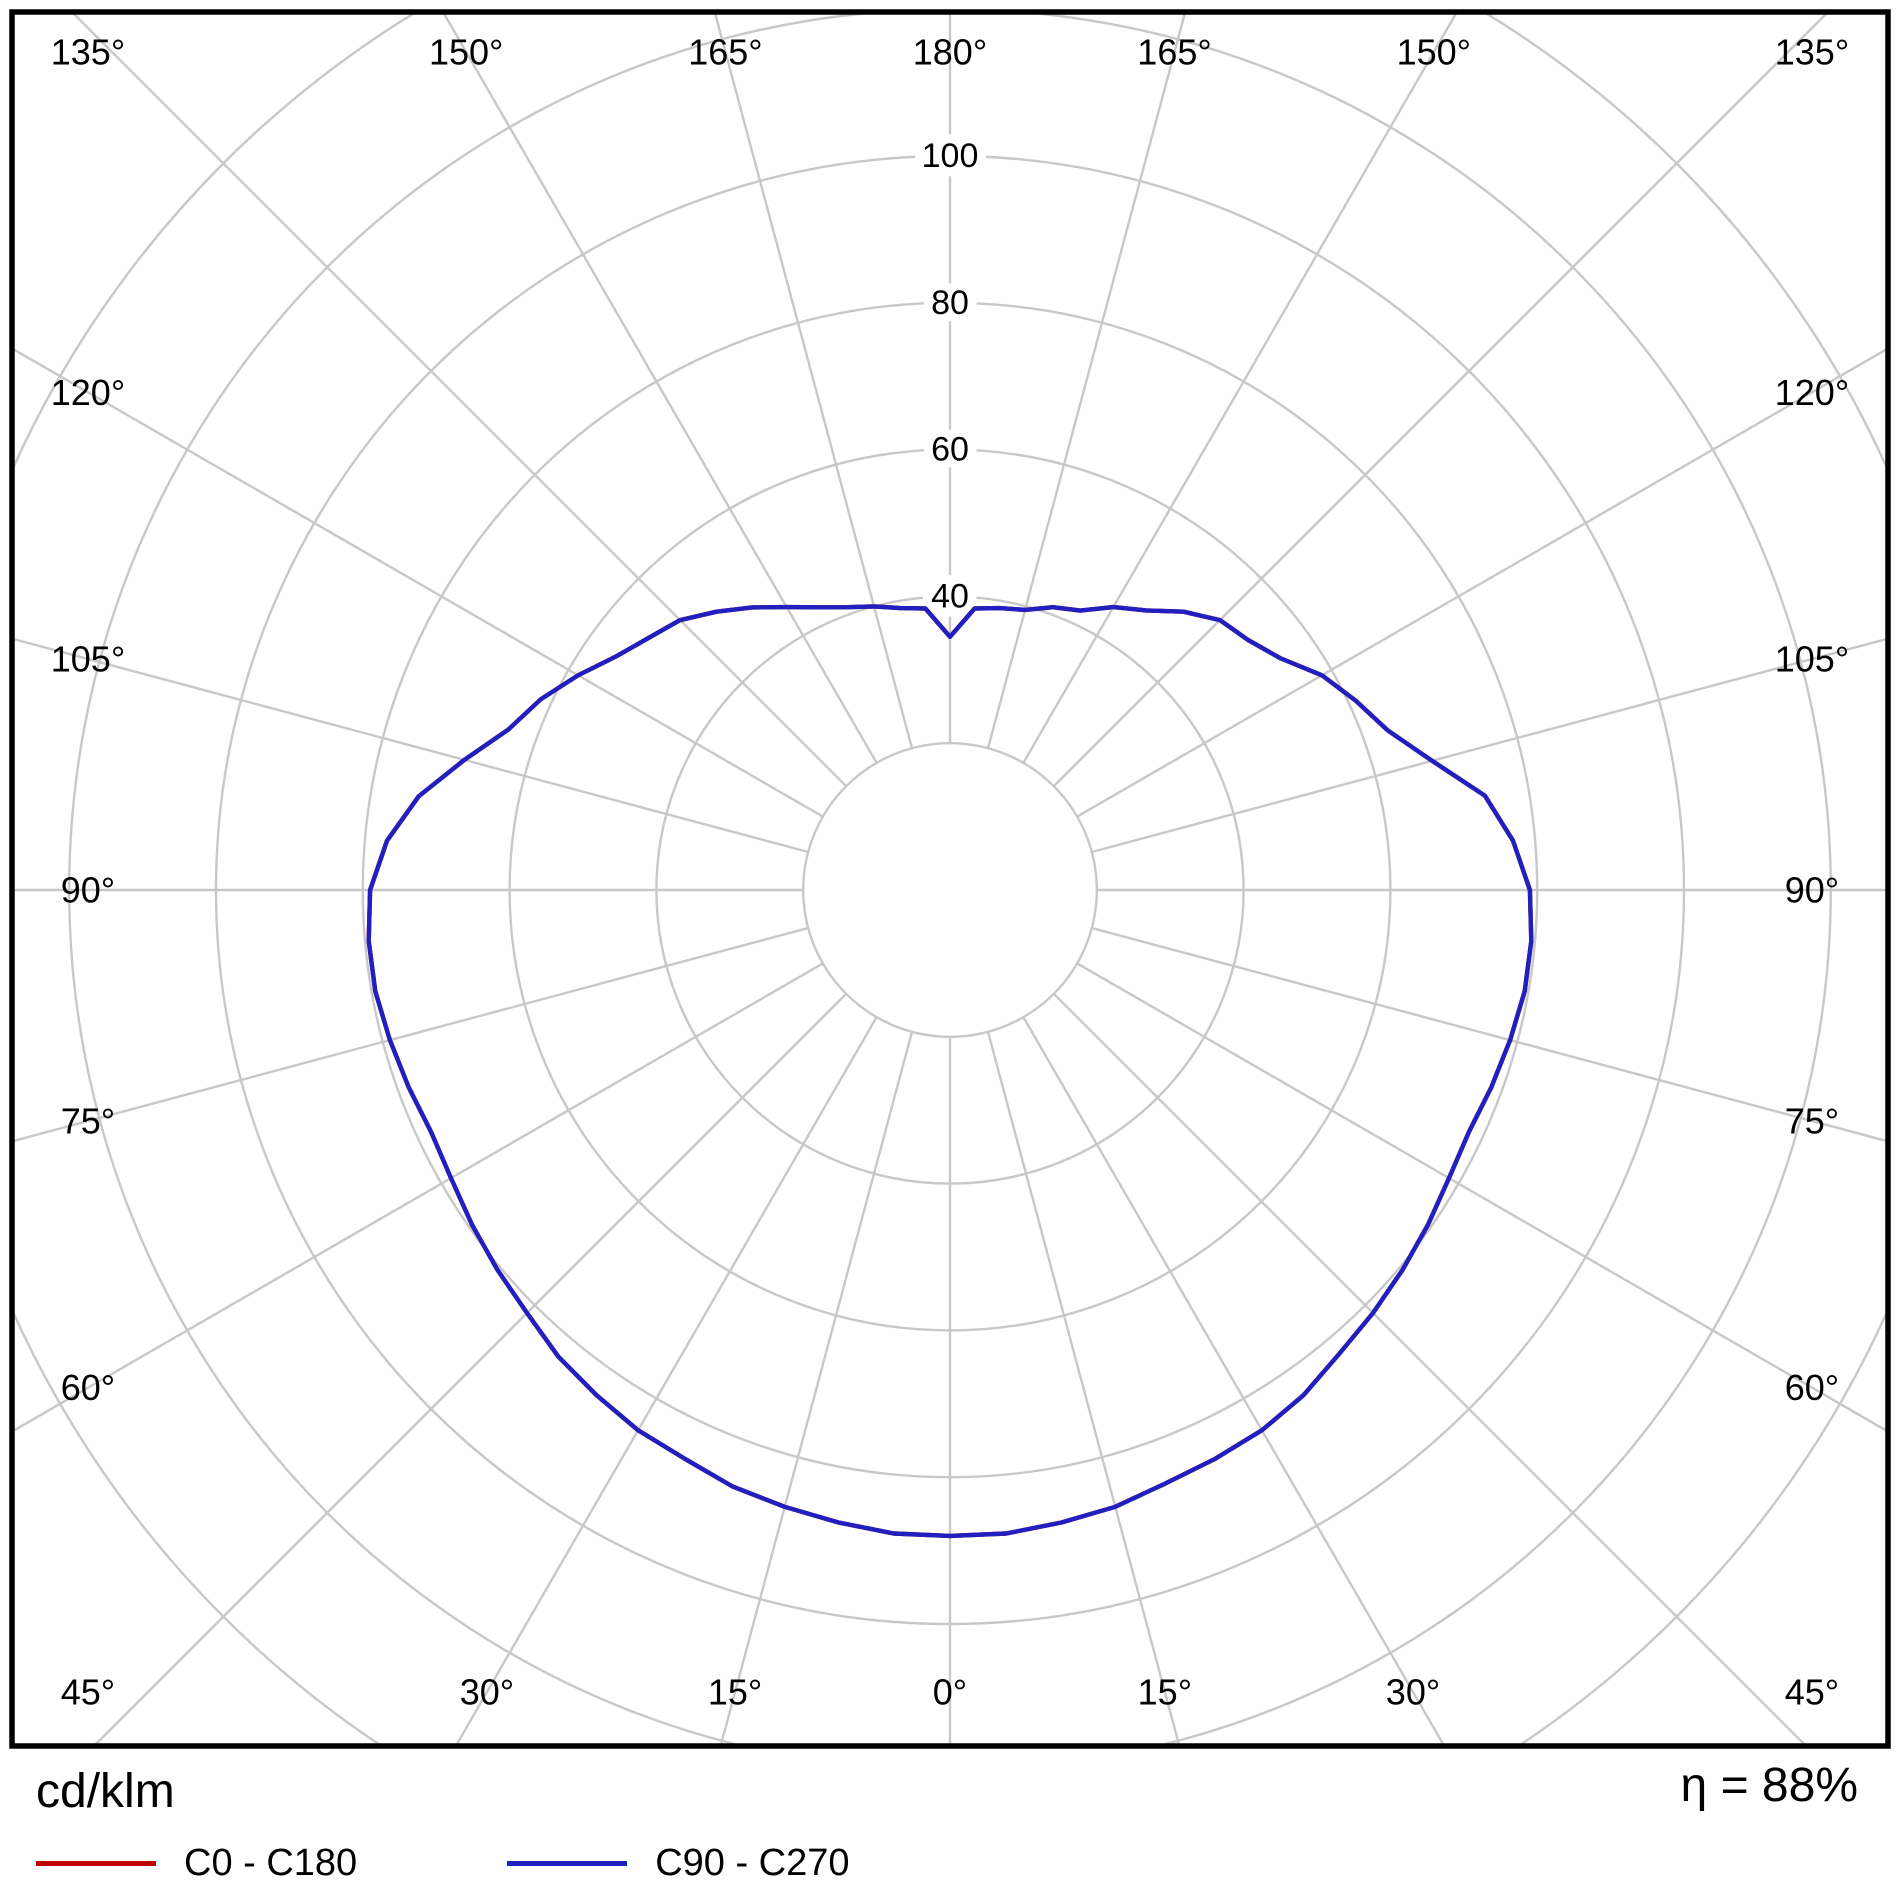 This screenshot has height=1900, width=1900. Describe the element at coordinates (950, 52) in the screenshot. I see `angle-label-180-right: 180°` at that location.